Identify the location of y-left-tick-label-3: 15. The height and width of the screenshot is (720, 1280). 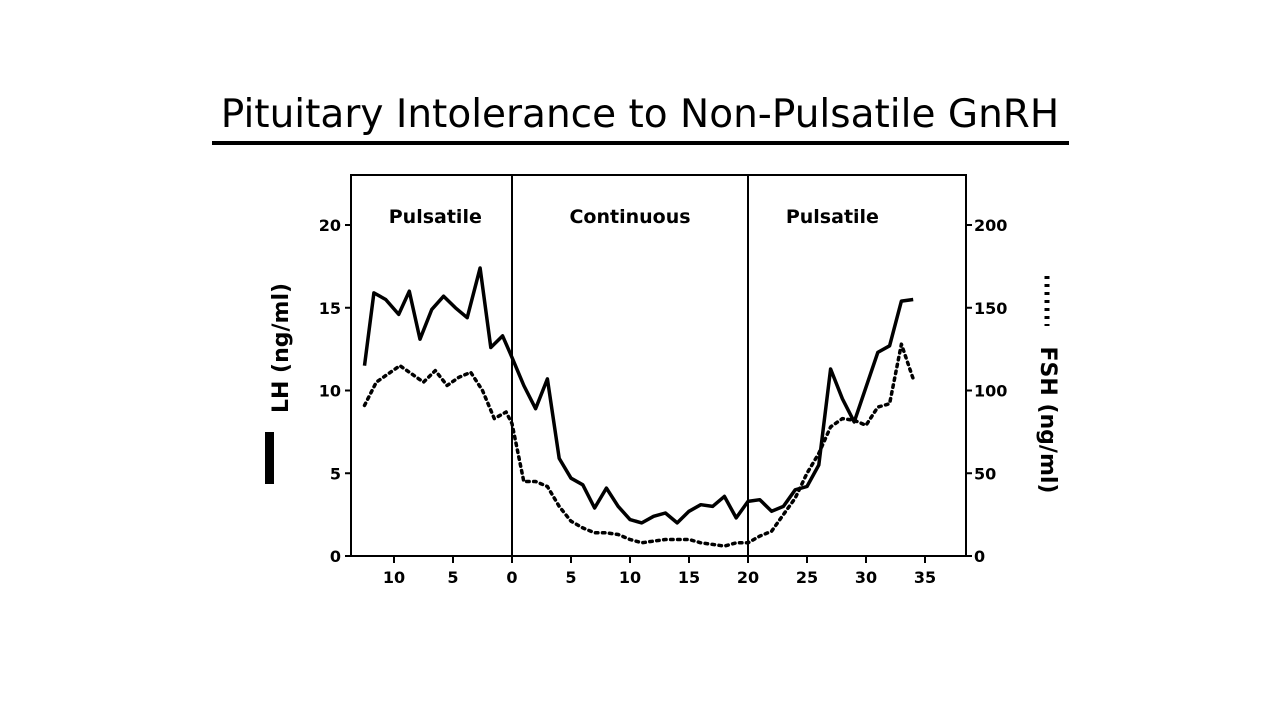
(330, 308).